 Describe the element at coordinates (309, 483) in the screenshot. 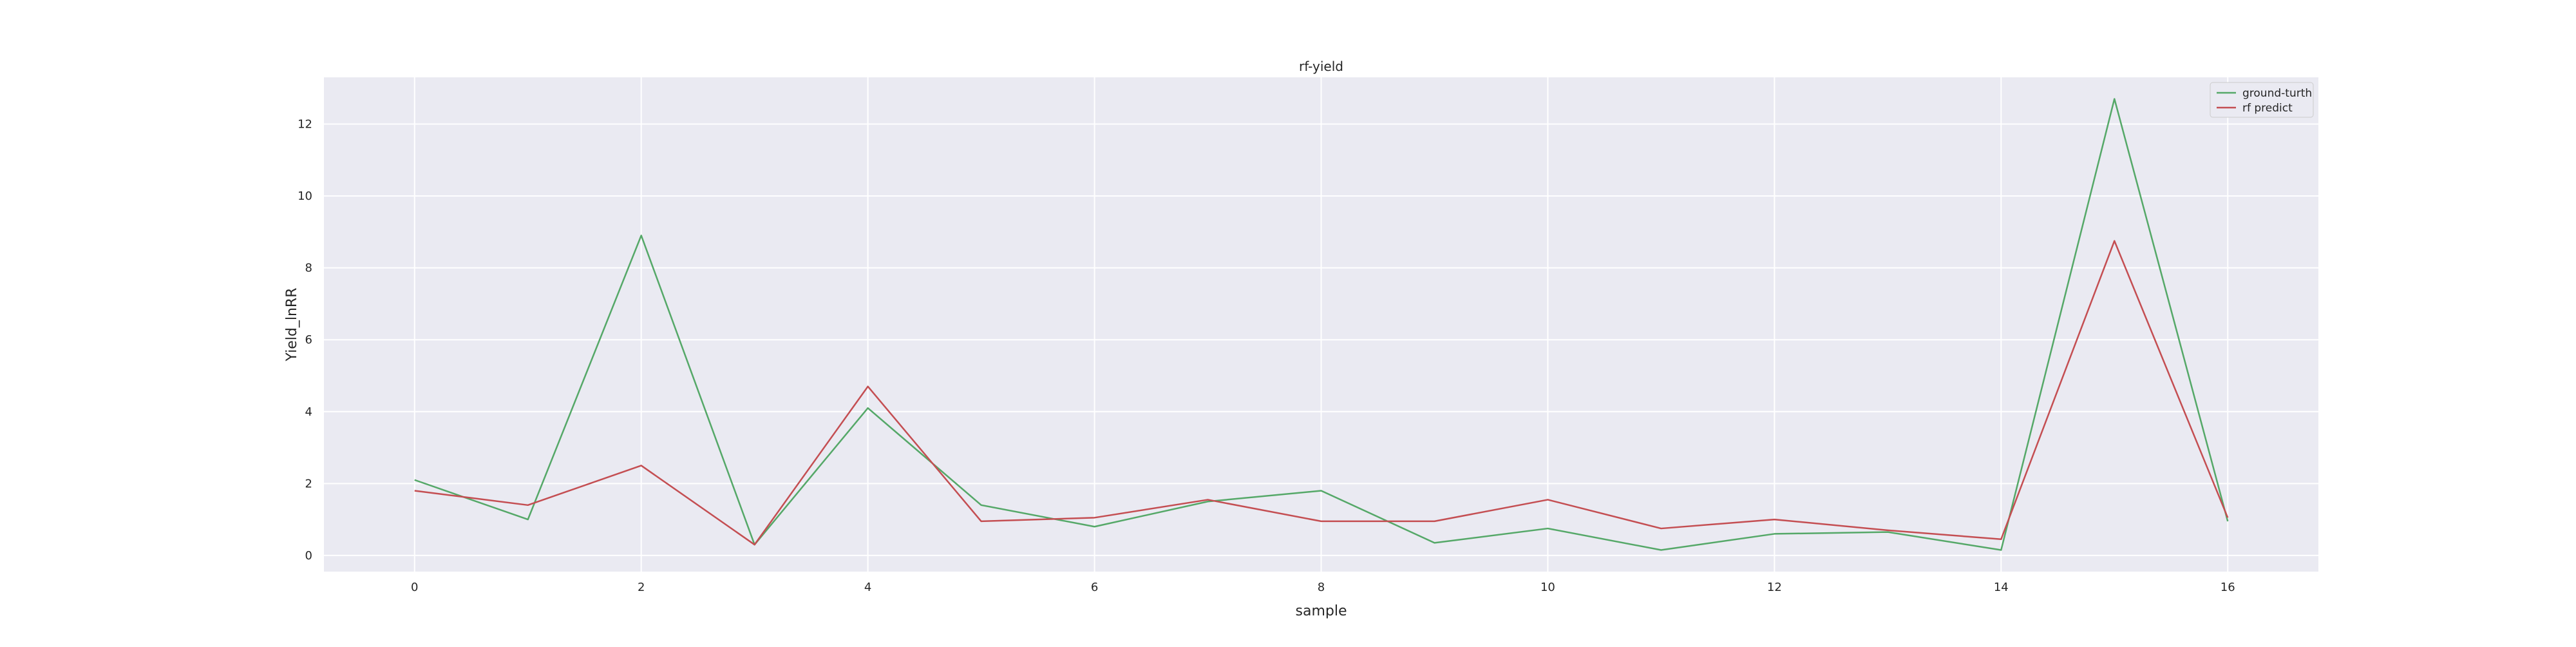

I see `y-tick-label: 2` at that location.